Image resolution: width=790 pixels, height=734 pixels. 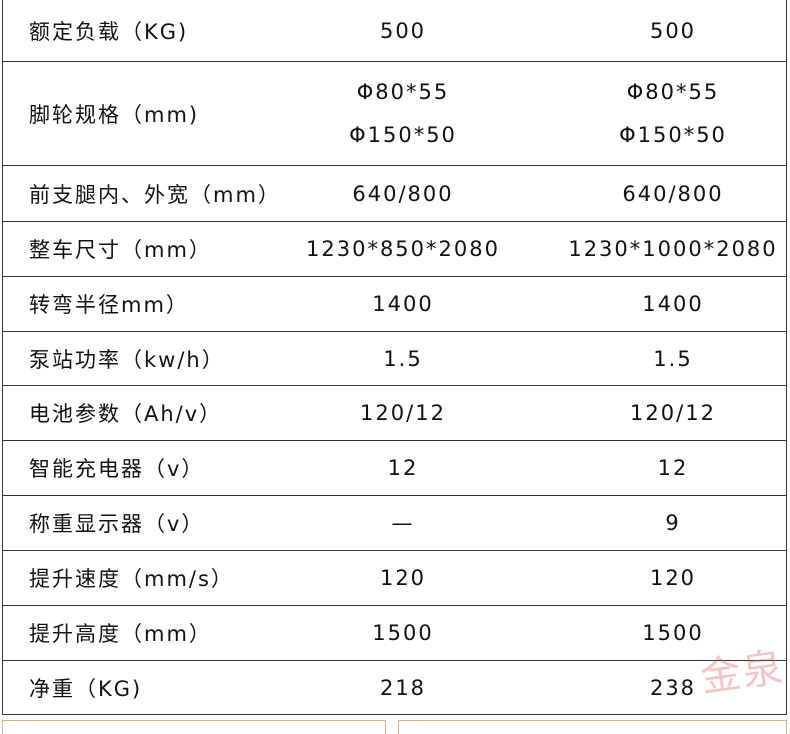 I want to click on cell-text: 脚轮规格（mm), so click(x=114, y=114).